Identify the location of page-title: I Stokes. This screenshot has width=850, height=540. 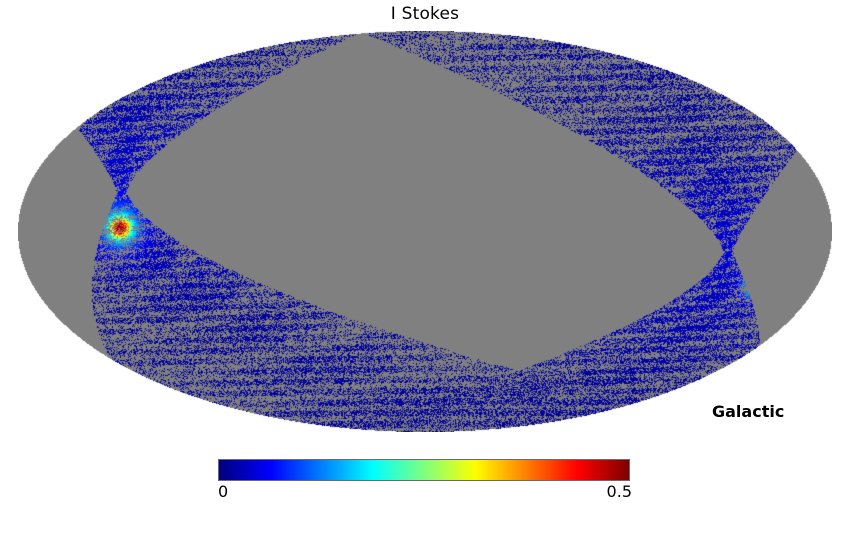
(425, 14).